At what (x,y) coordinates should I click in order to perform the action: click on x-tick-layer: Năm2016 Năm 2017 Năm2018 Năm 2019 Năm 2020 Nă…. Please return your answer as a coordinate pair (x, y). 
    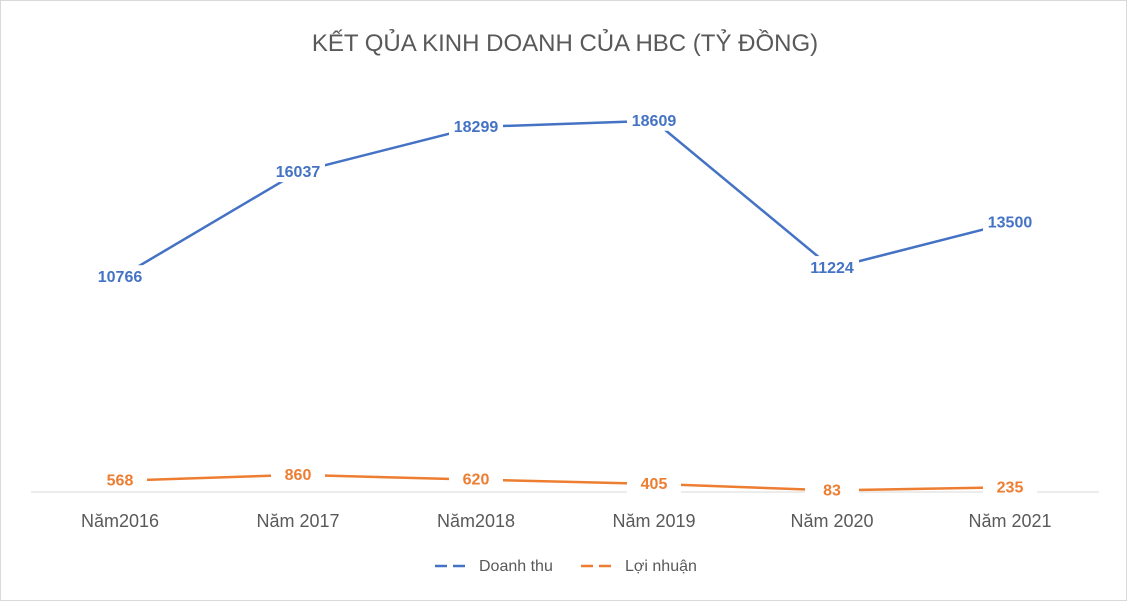
    Looking at the image, I should click on (566, 521).